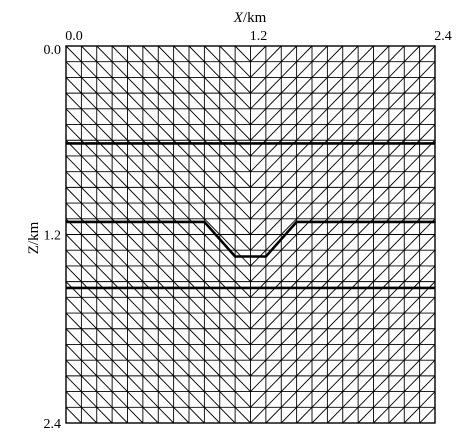 The image size is (465, 436). Describe the element at coordinates (53, 236) in the screenshot. I see `z-tick-label: 1.2` at that location.